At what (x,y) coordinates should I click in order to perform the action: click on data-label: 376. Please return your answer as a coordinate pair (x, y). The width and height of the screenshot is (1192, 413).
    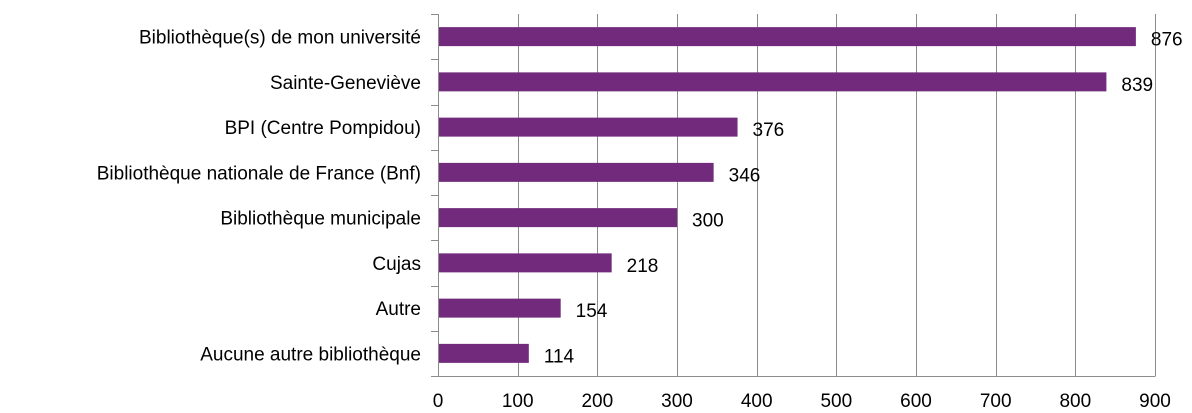
    Looking at the image, I should click on (769, 130).